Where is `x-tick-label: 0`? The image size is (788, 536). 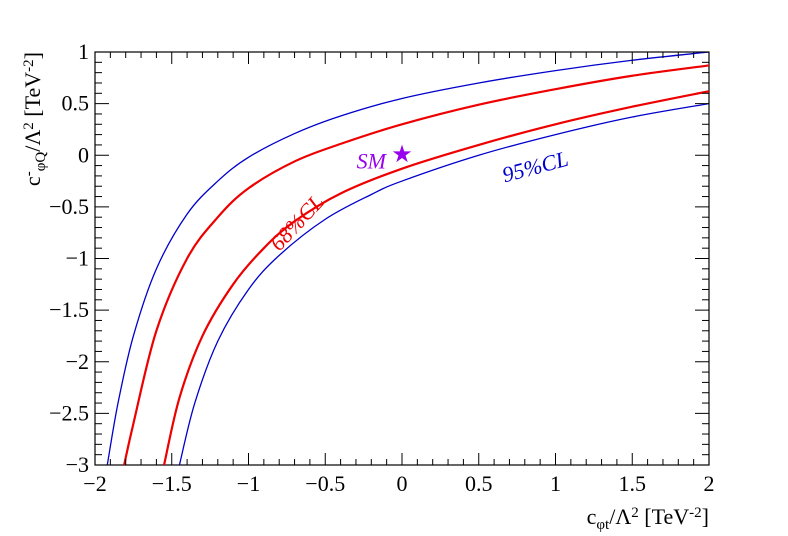 x-tick-label: 0 is located at coordinates (402, 483).